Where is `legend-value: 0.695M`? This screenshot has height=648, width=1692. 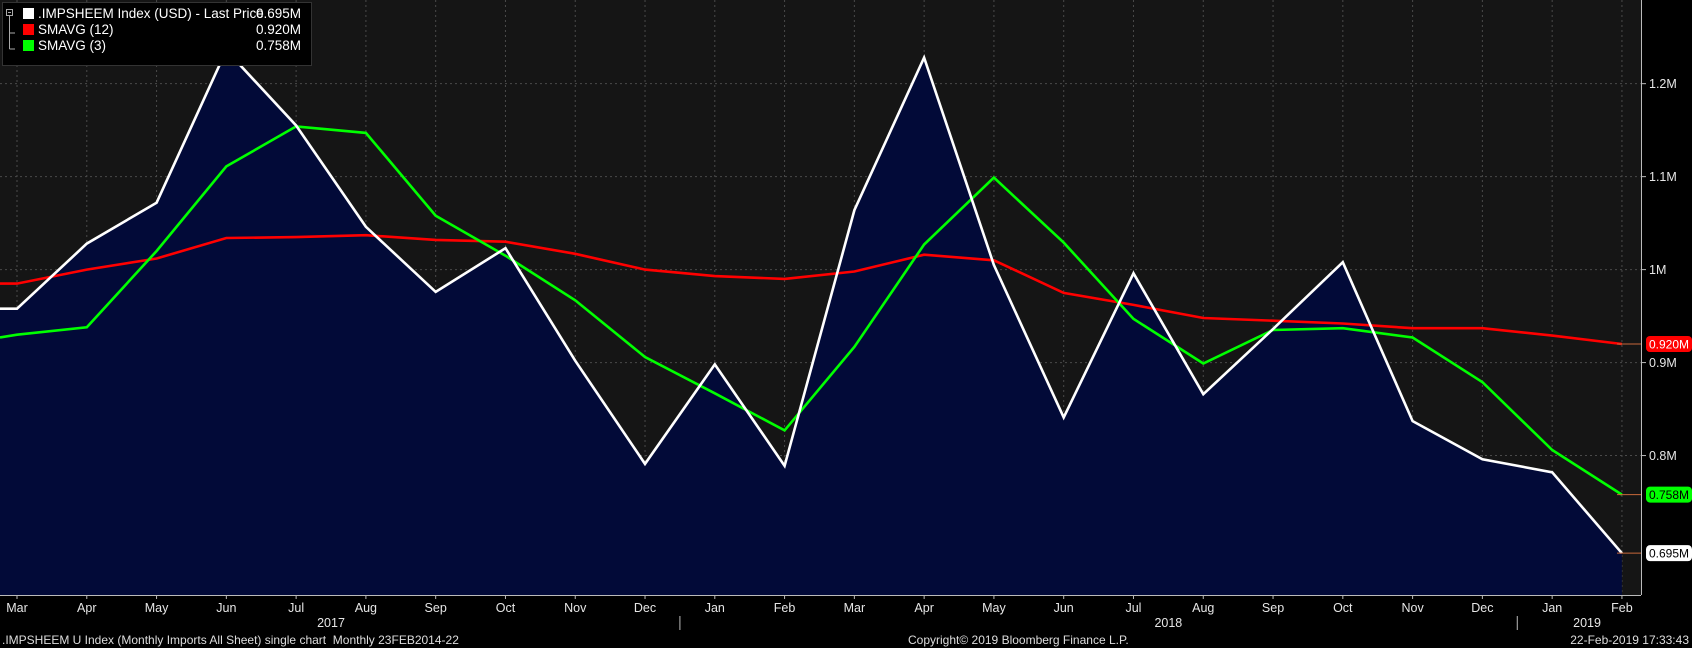 legend-value: 0.695M is located at coordinates (278, 13).